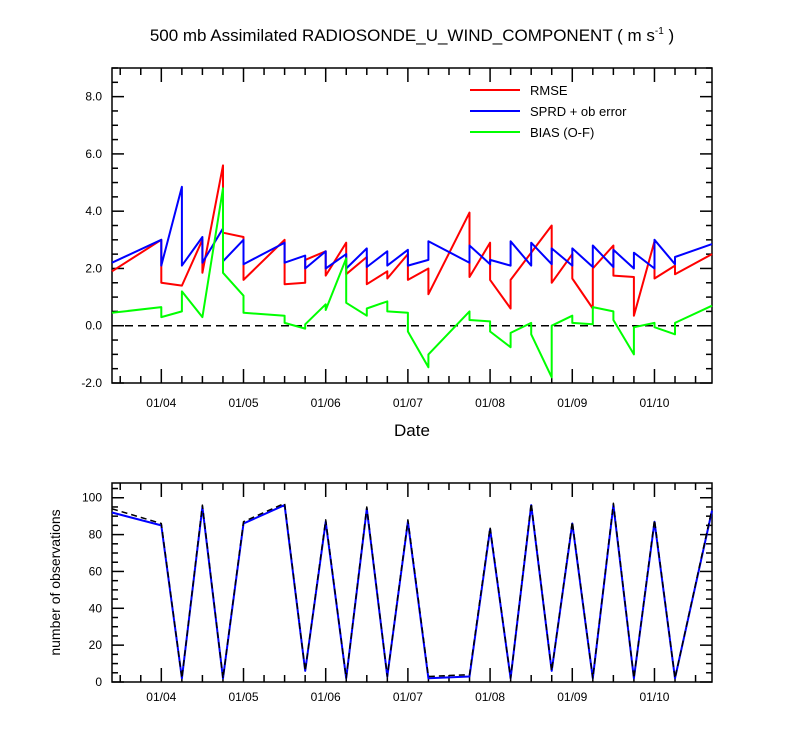  Describe the element at coordinates (93, 326) in the screenshot. I see `y-tick-label: 0.0` at that location.